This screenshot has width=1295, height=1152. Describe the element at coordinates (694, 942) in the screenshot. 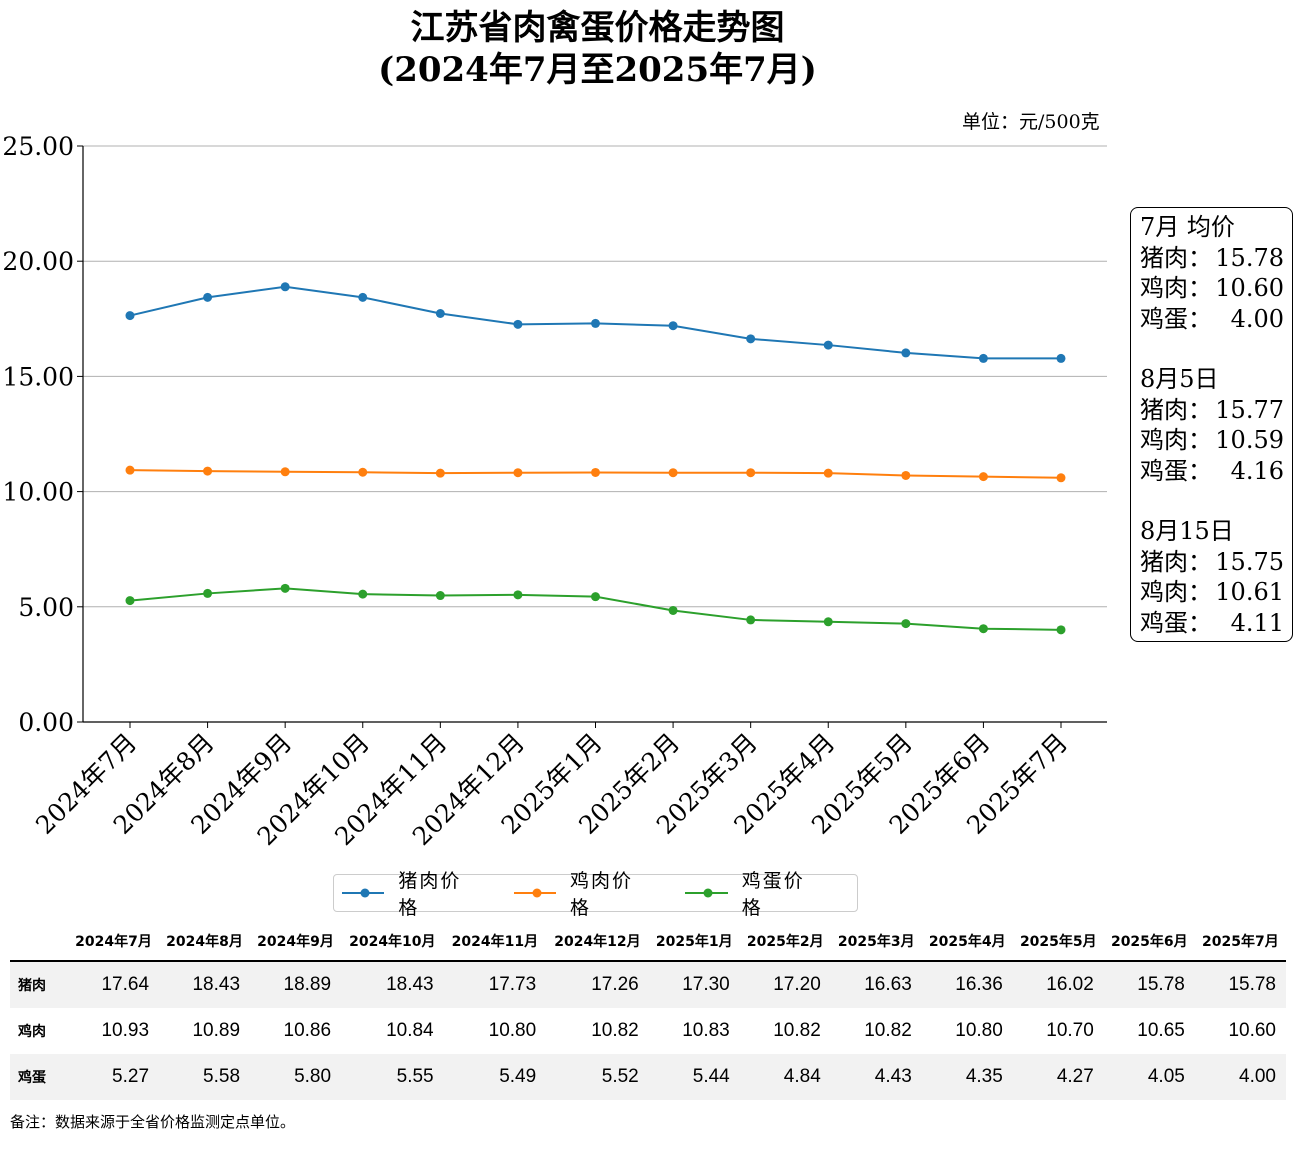

I see `table-header-cell: 2025年1月` at that location.